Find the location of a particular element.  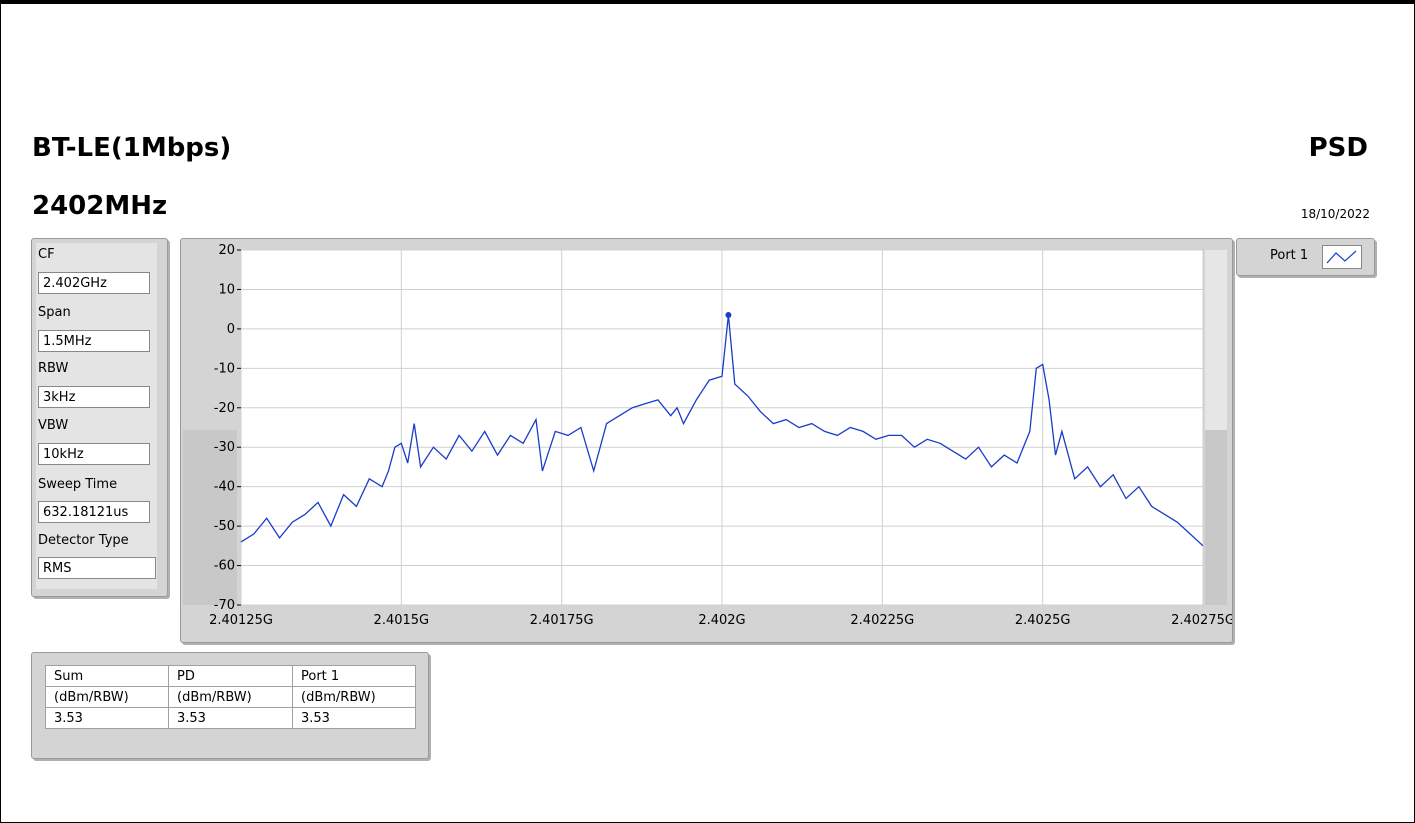

x-tick-label: 2.40275G is located at coordinates (1201, 620).